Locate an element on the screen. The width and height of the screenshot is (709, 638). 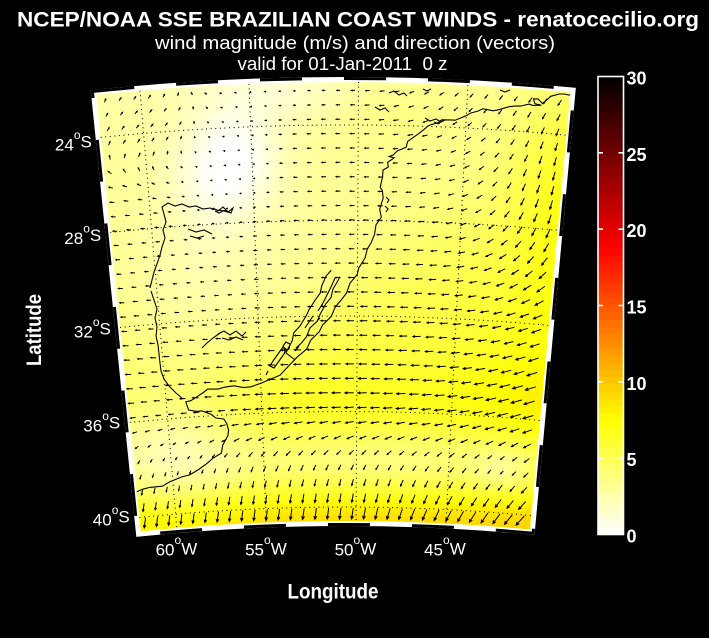
svg-text: 36oS is located at coordinates (101, 422).